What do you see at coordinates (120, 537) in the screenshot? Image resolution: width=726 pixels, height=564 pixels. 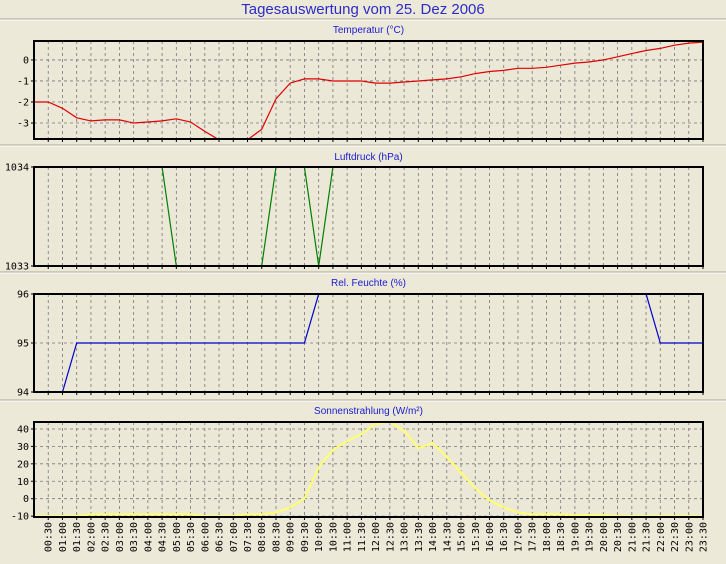 I see `x-tick-label: 03:00` at bounding box center [120, 537].